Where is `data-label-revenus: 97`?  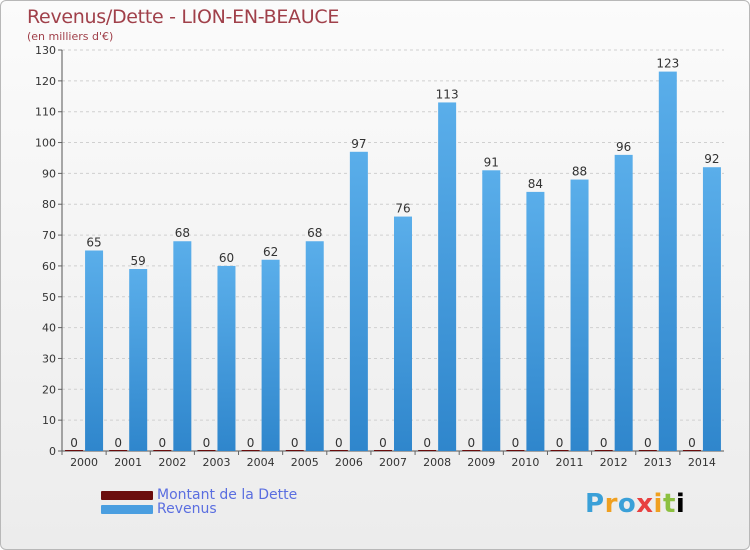 data-label-revenus: 97 is located at coordinates (358, 144).